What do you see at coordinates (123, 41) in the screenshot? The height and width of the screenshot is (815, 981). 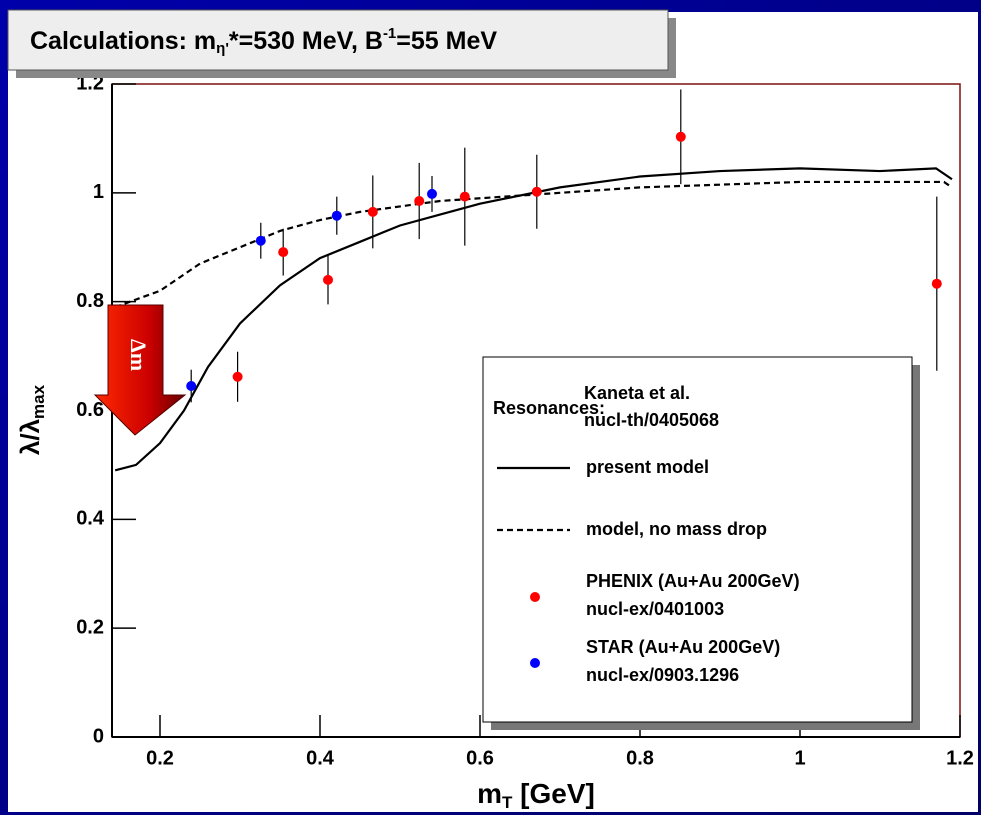 I see `title-part: Calculations: m` at bounding box center [123, 41].